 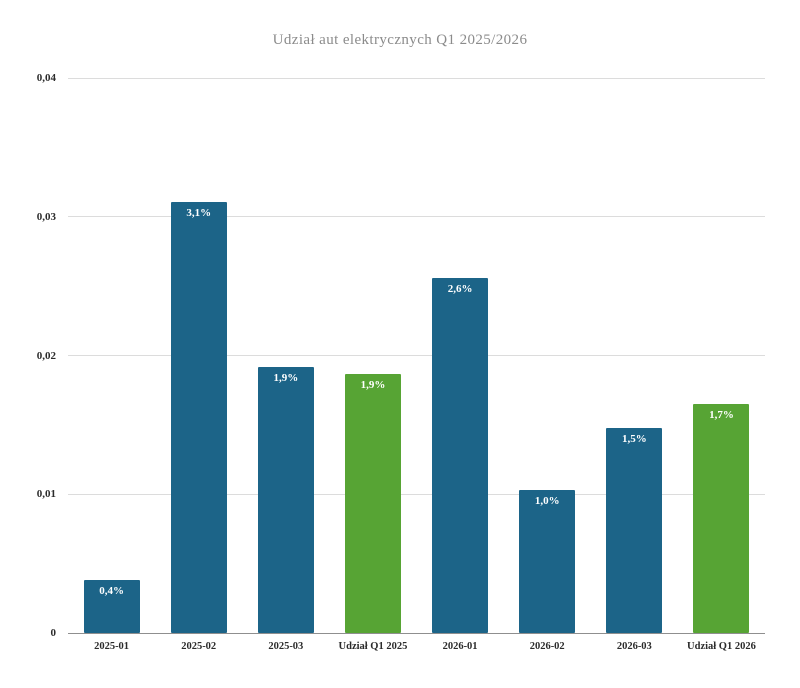 I want to click on bar-2026-01: 2,6%, so click(x=460, y=455).